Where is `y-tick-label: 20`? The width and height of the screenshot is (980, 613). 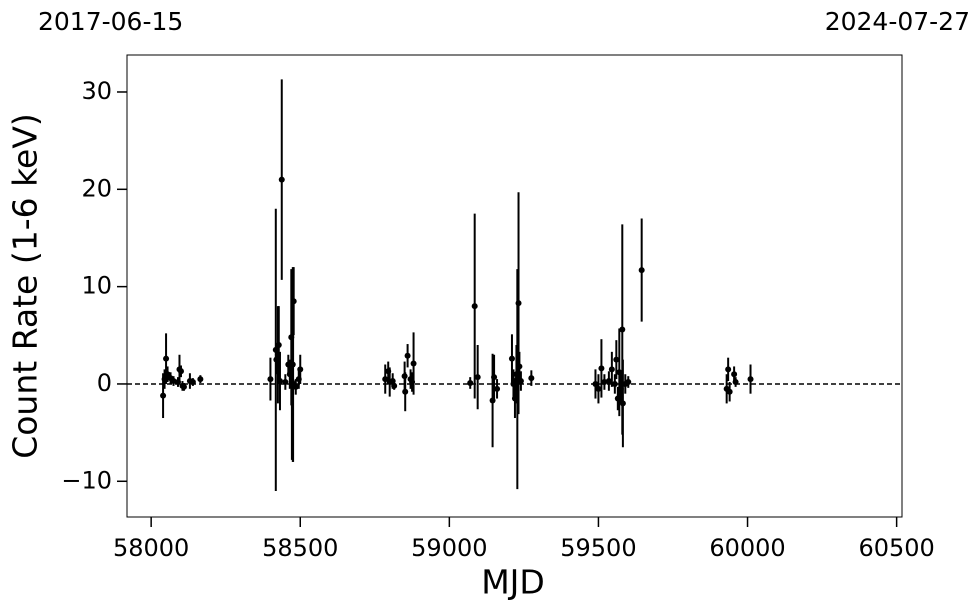
y-tick-label: 20 is located at coordinates (96, 188).